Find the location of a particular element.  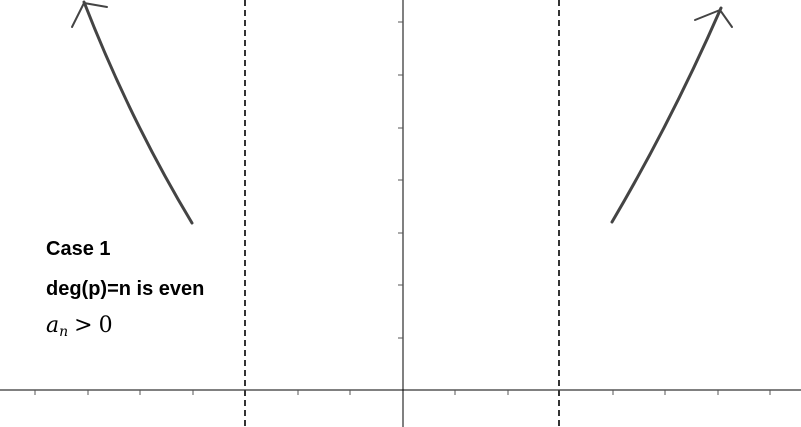

left-end-behavior-curve is located at coordinates (138, 112).